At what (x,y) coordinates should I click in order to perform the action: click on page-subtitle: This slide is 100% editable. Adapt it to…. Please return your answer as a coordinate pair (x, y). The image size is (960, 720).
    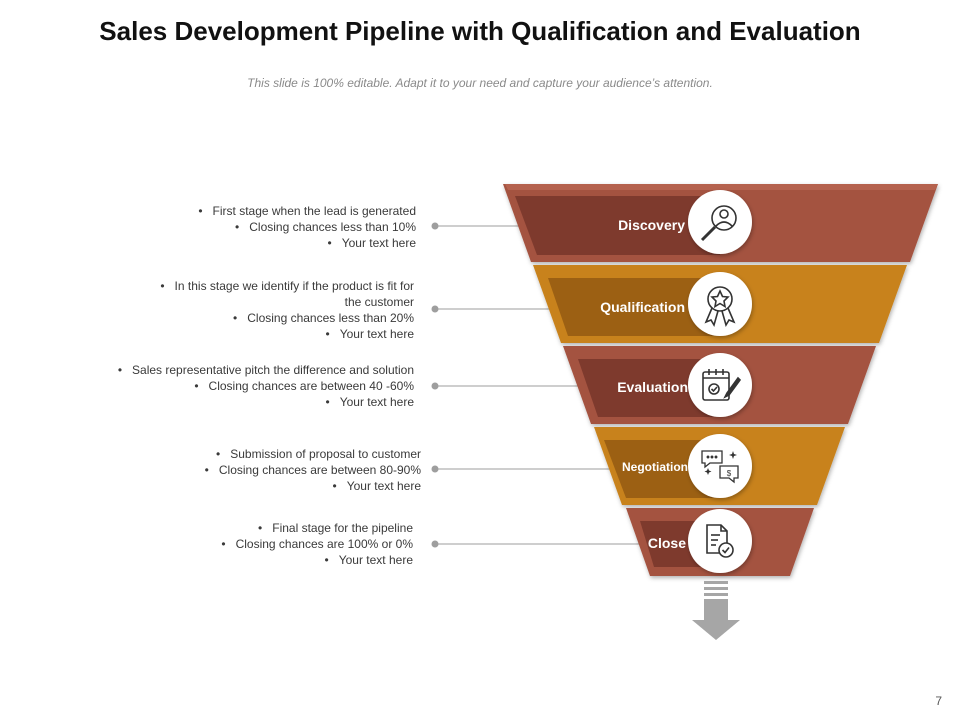
    Looking at the image, I should click on (480, 83).